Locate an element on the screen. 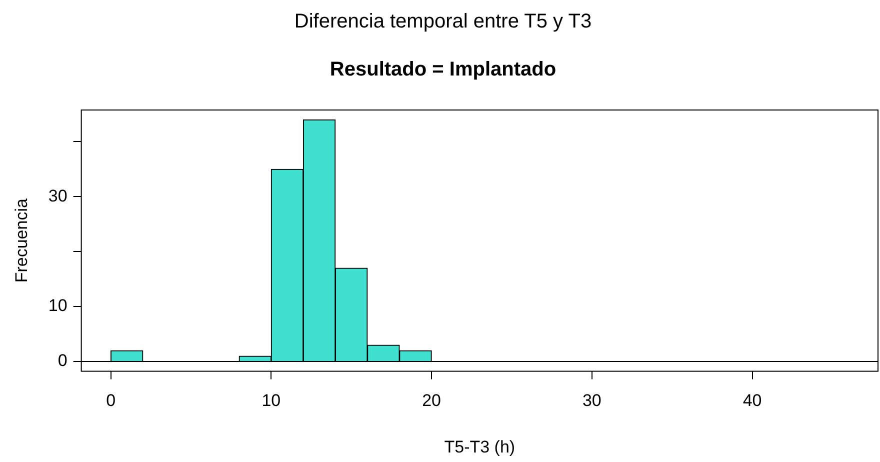  y-axis-title: Frecuencia is located at coordinates (21, 240).